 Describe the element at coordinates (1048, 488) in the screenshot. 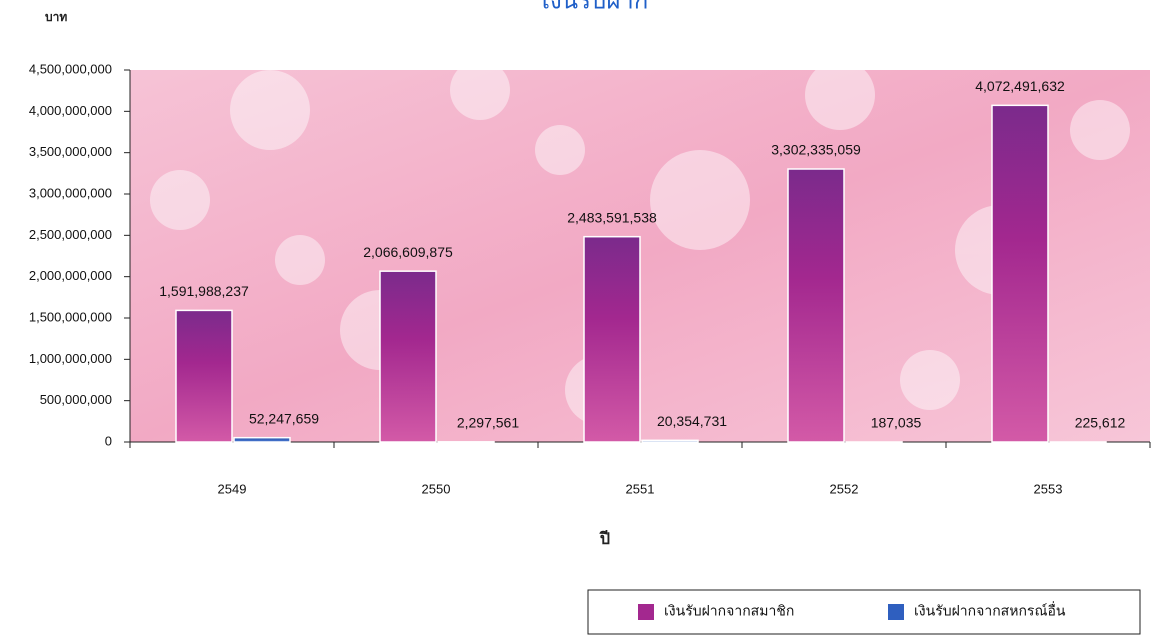

I see `x-tick-label: 2553` at that location.